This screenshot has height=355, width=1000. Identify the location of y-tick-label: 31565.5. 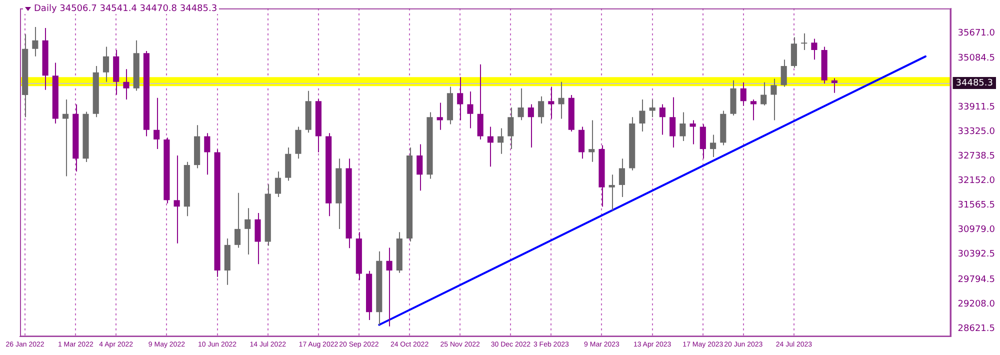
(976, 205).